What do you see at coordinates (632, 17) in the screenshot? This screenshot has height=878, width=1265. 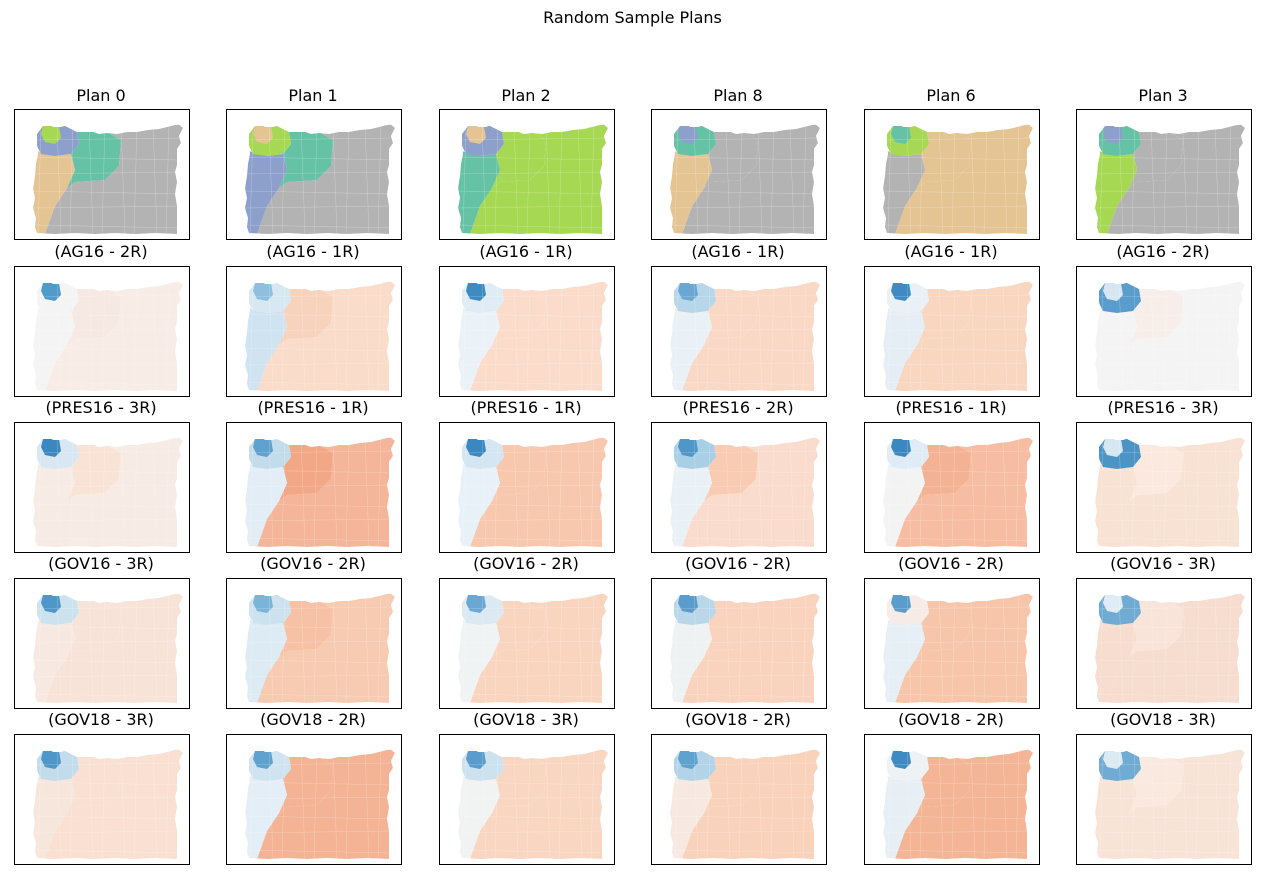 I see `figure-suptitle: Random Sample Plans` at bounding box center [632, 17].